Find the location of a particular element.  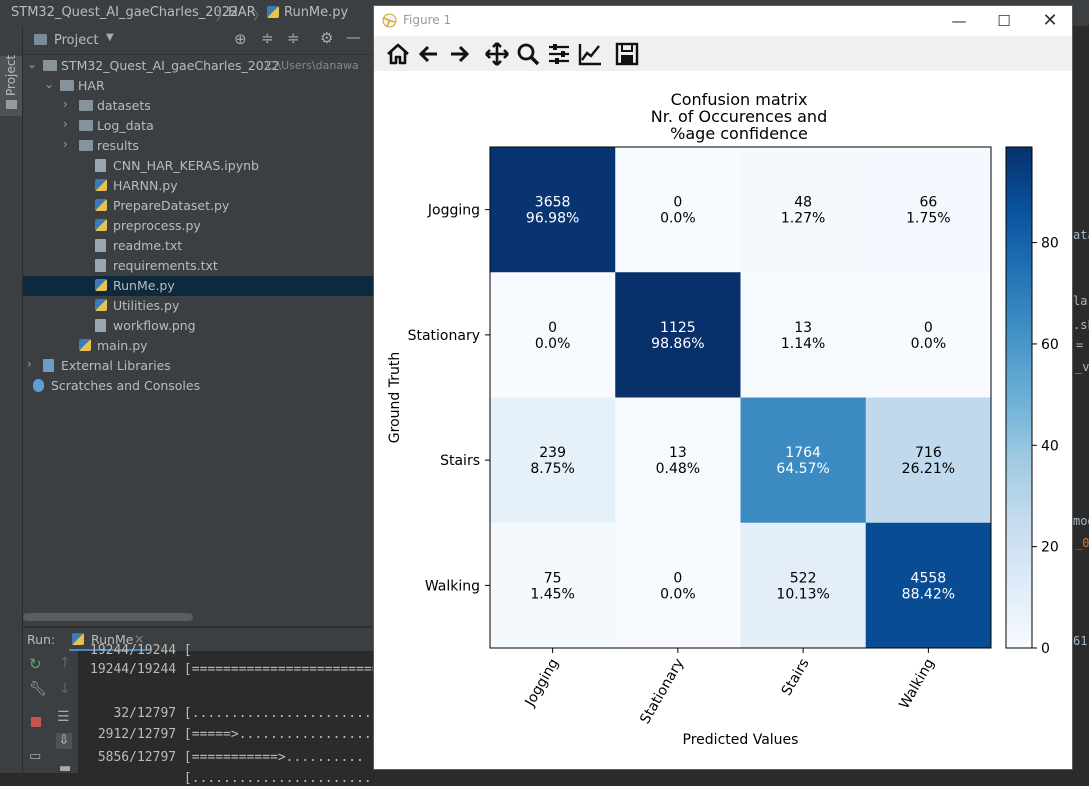

gear-icon: ⚙ is located at coordinates (327, 38).